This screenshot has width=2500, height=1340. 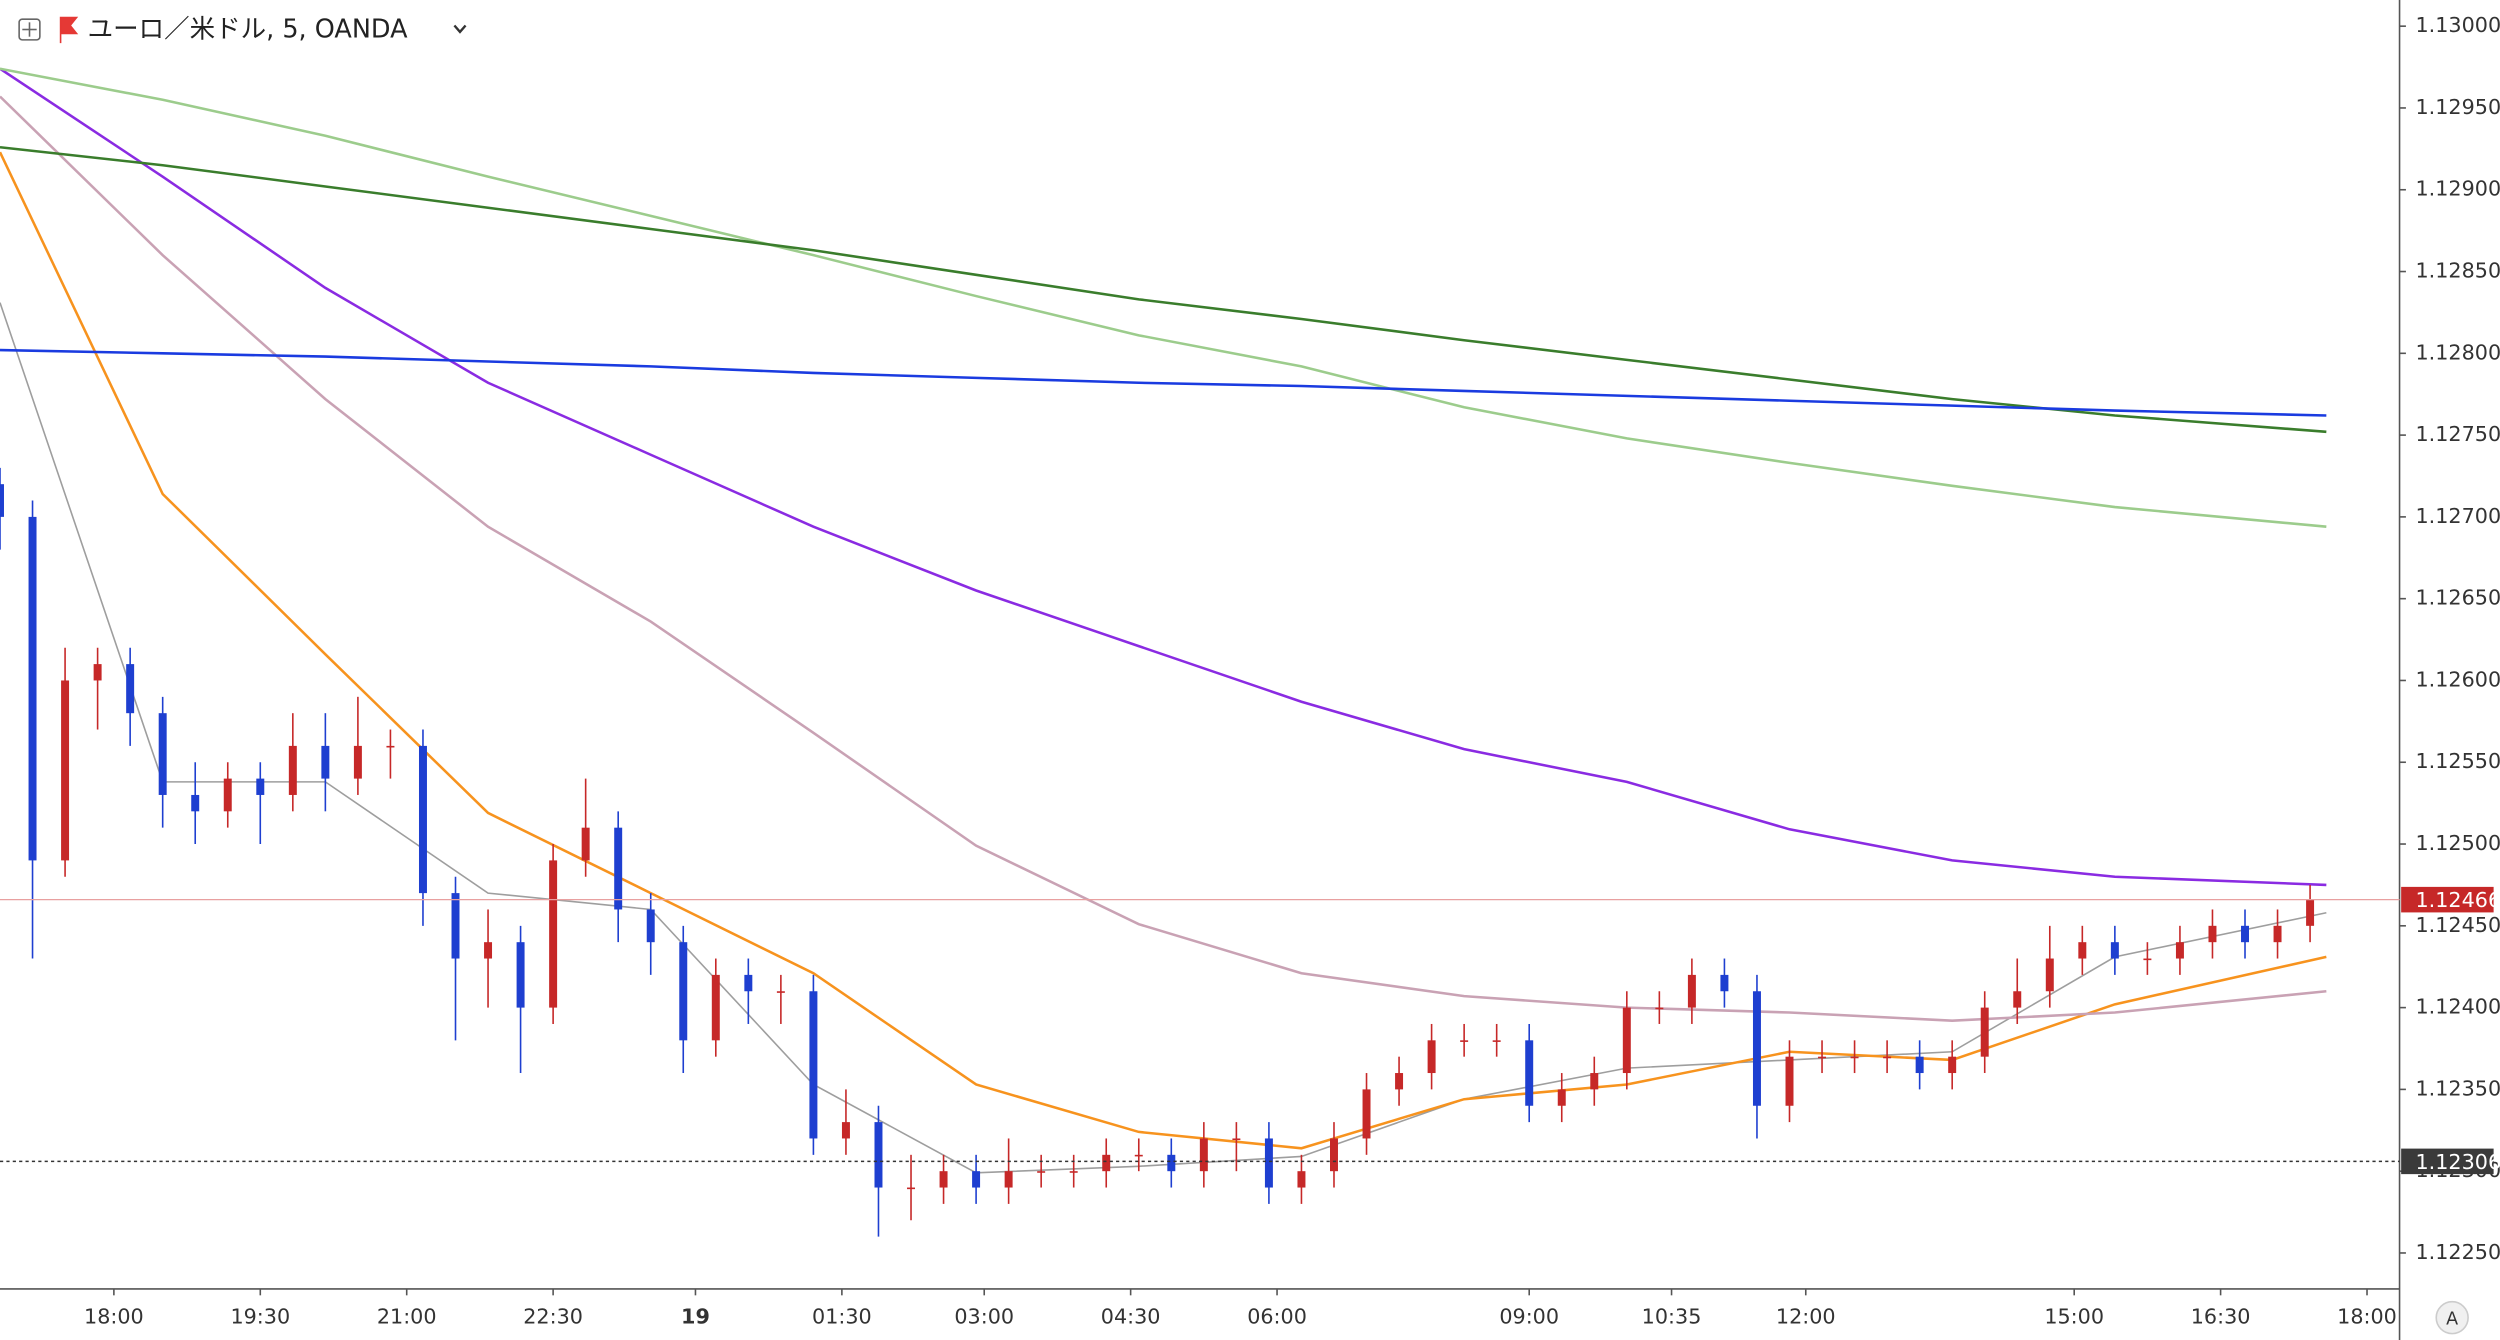 What do you see at coordinates (2074, 1317) in the screenshot?
I see `x-tick-label: 15:00` at bounding box center [2074, 1317].